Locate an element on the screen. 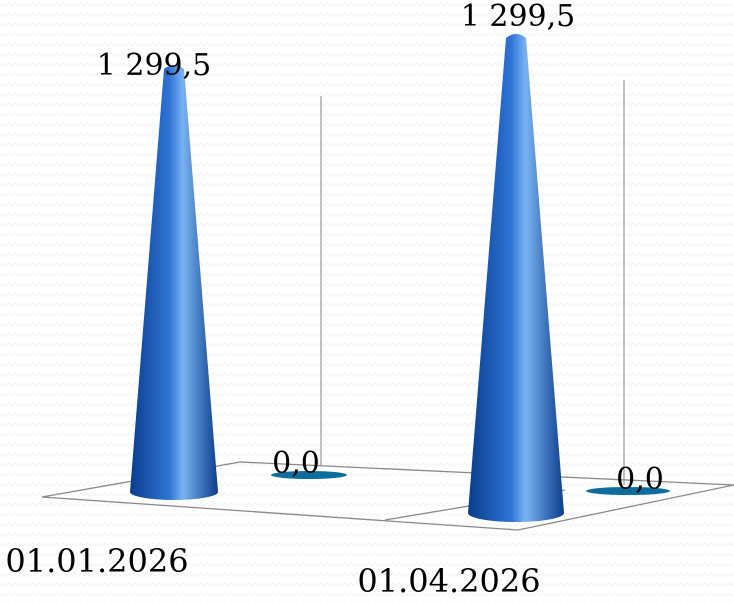  x-axis-labels: 01.01.2026 01.04.2026 is located at coordinates (272, 571).